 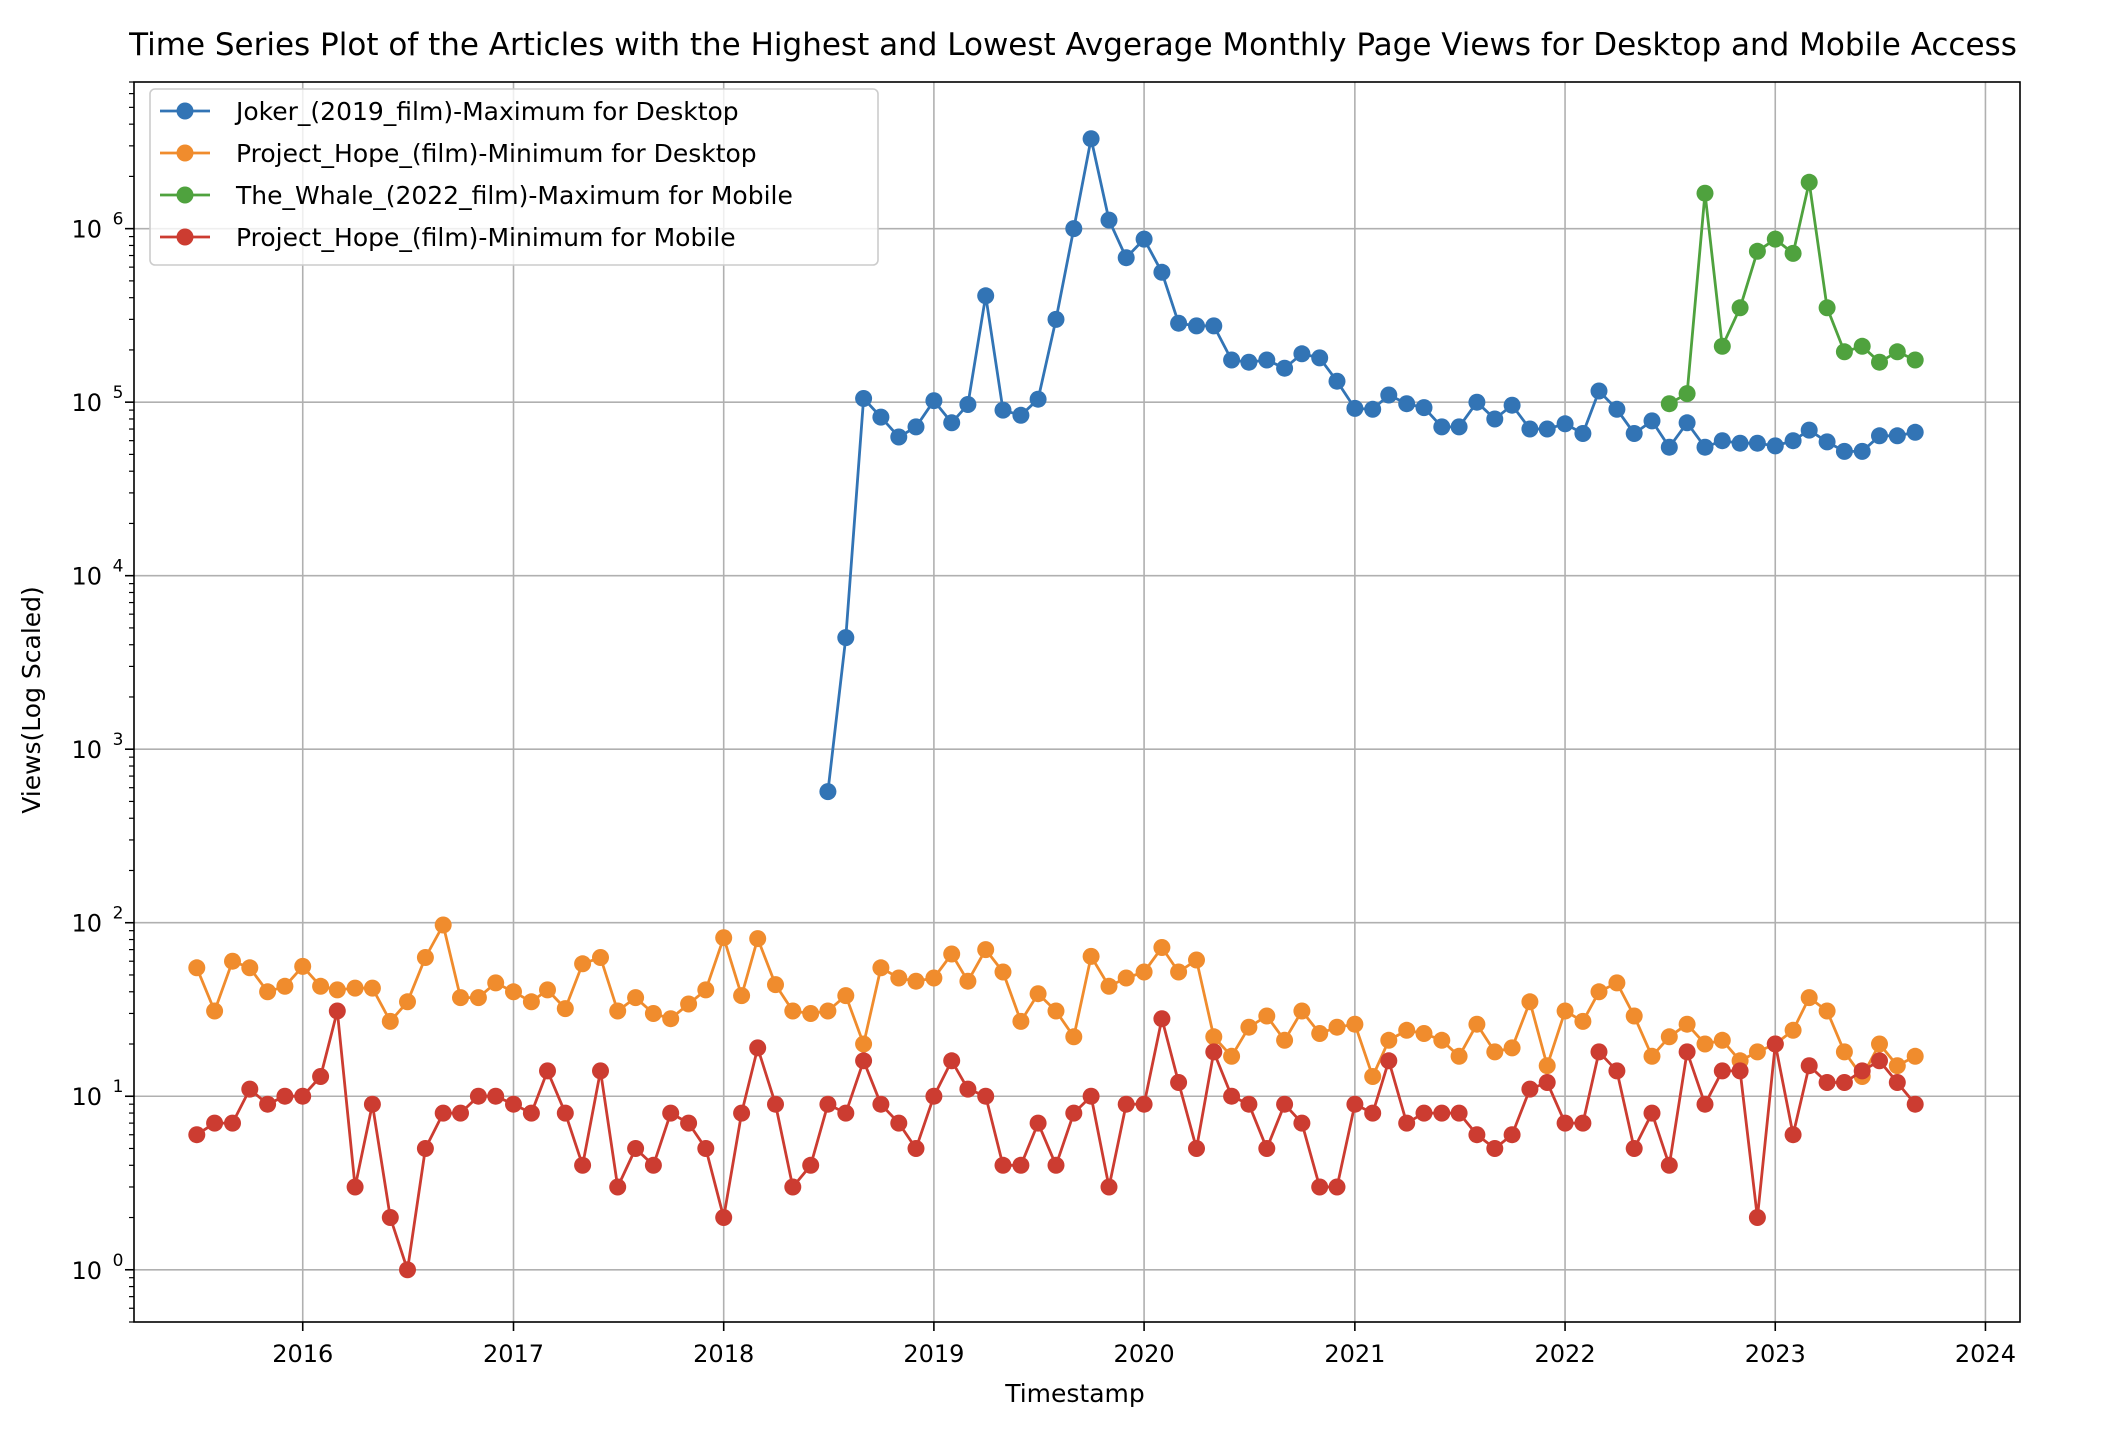 I want to click on legend-marker, so click(x=185, y=153).